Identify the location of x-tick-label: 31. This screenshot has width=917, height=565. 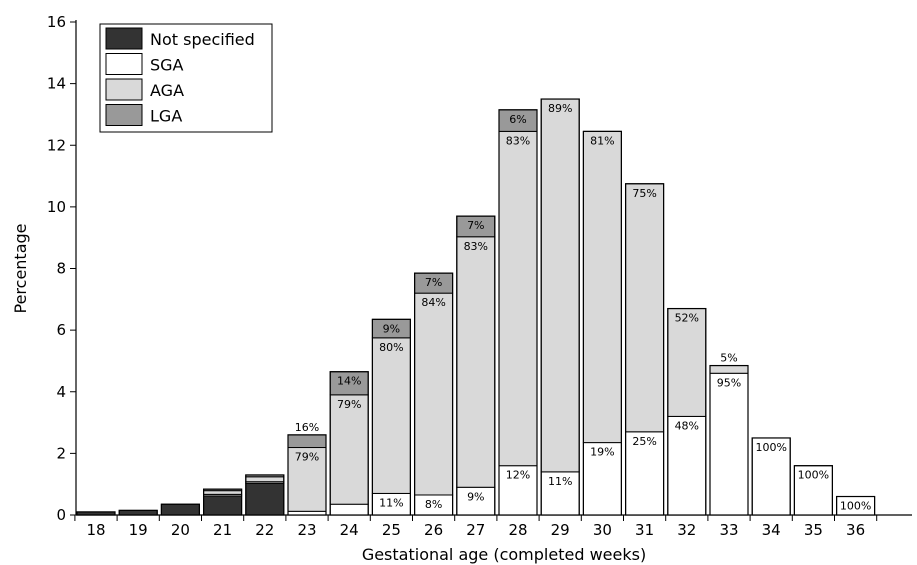
(644, 530).